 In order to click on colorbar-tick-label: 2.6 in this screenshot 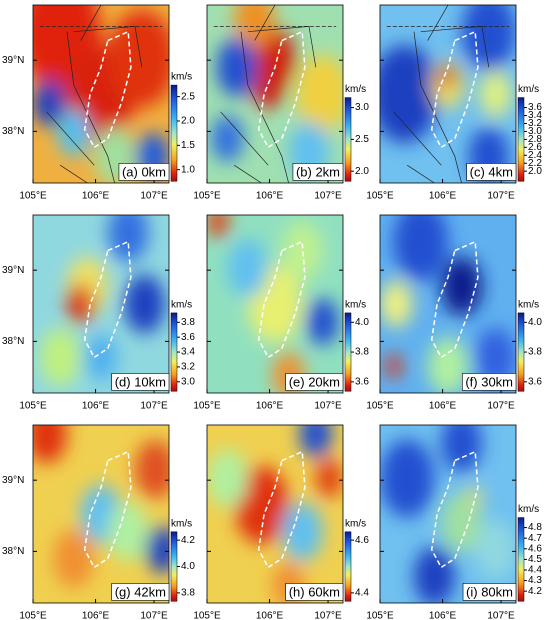, I will do `click(535, 147)`.